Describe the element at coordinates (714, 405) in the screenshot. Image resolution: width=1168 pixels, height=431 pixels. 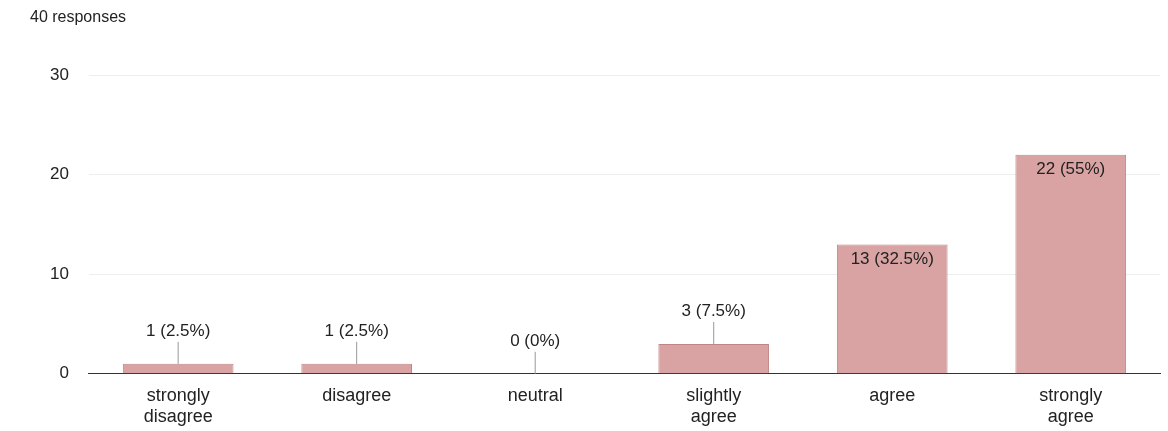
I see `x-tick-label: slightly agree` at that location.